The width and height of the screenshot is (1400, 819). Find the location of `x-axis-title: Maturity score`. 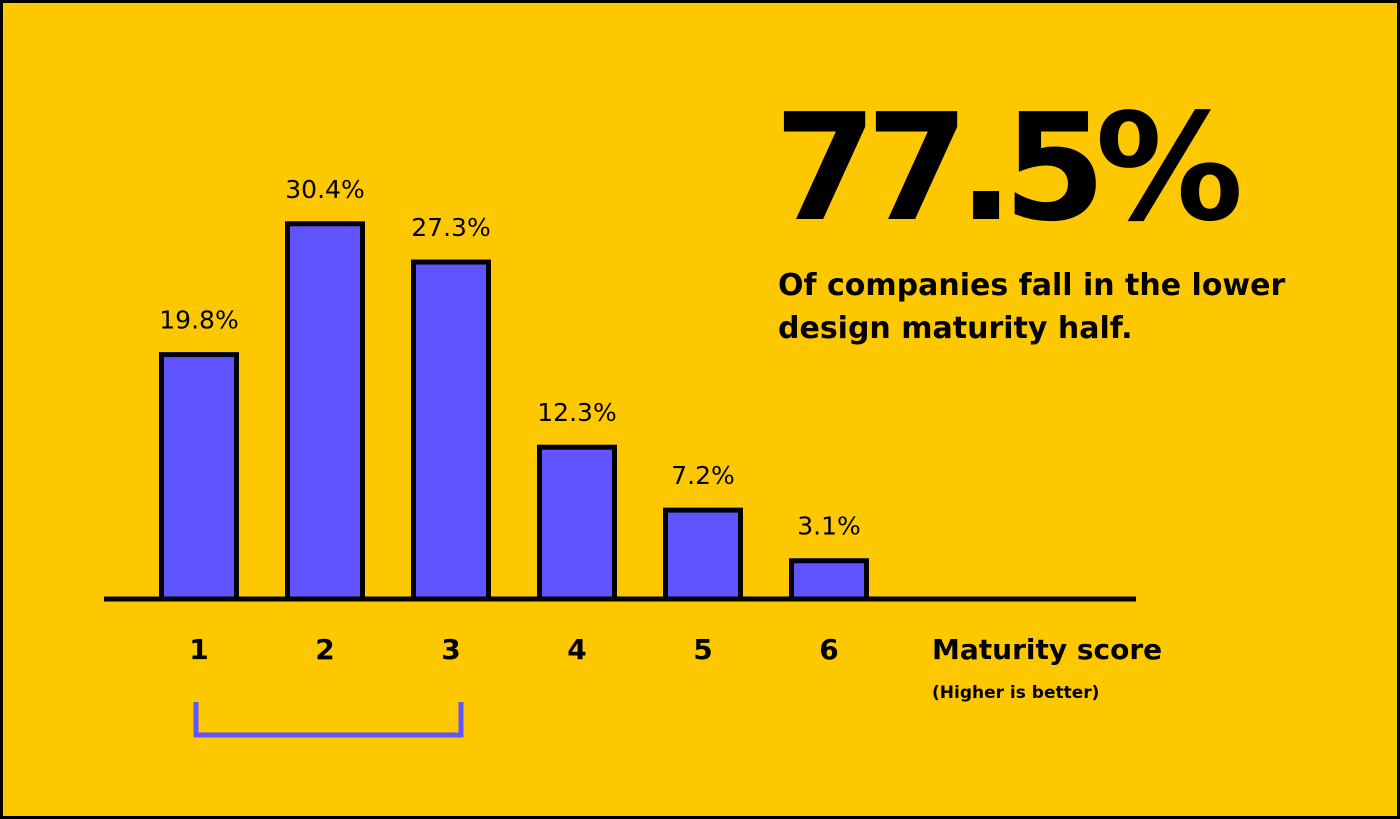

x-axis-title: Maturity score is located at coordinates (1047, 649).